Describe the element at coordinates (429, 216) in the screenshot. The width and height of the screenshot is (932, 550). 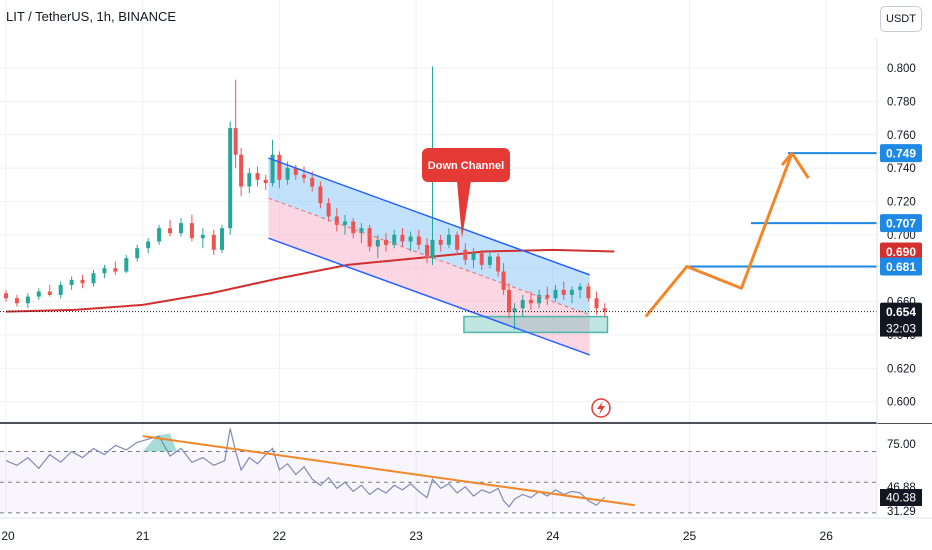
I see `channel-upper-line` at that location.